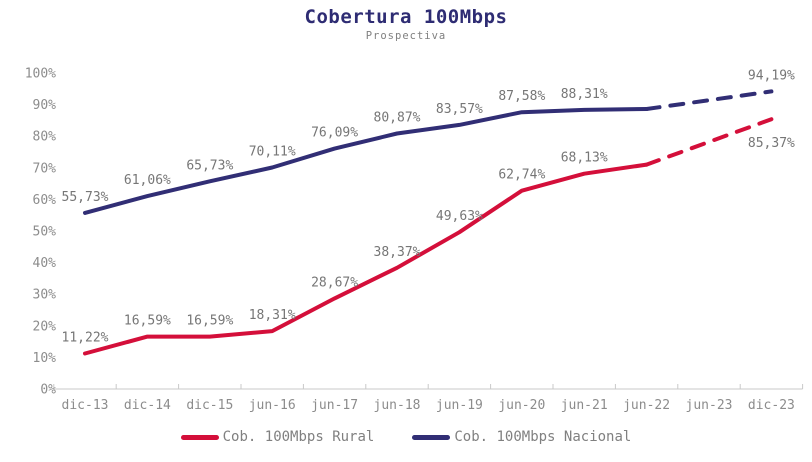 The width and height of the screenshot is (812, 462). I want to click on y-tick-label: 100%, so click(40, 74).